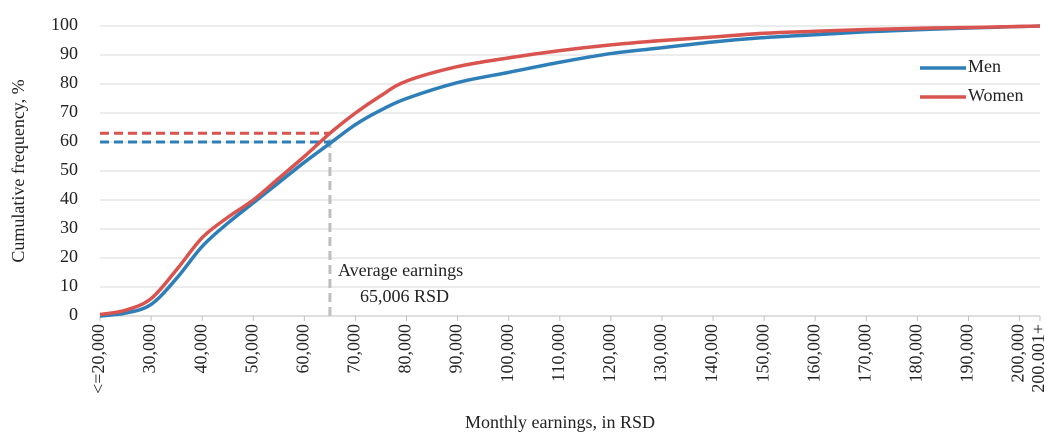 The width and height of the screenshot is (1044, 434). What do you see at coordinates (916, 353) in the screenshot?
I see `x-tick-label: 180,000` at bounding box center [916, 353].